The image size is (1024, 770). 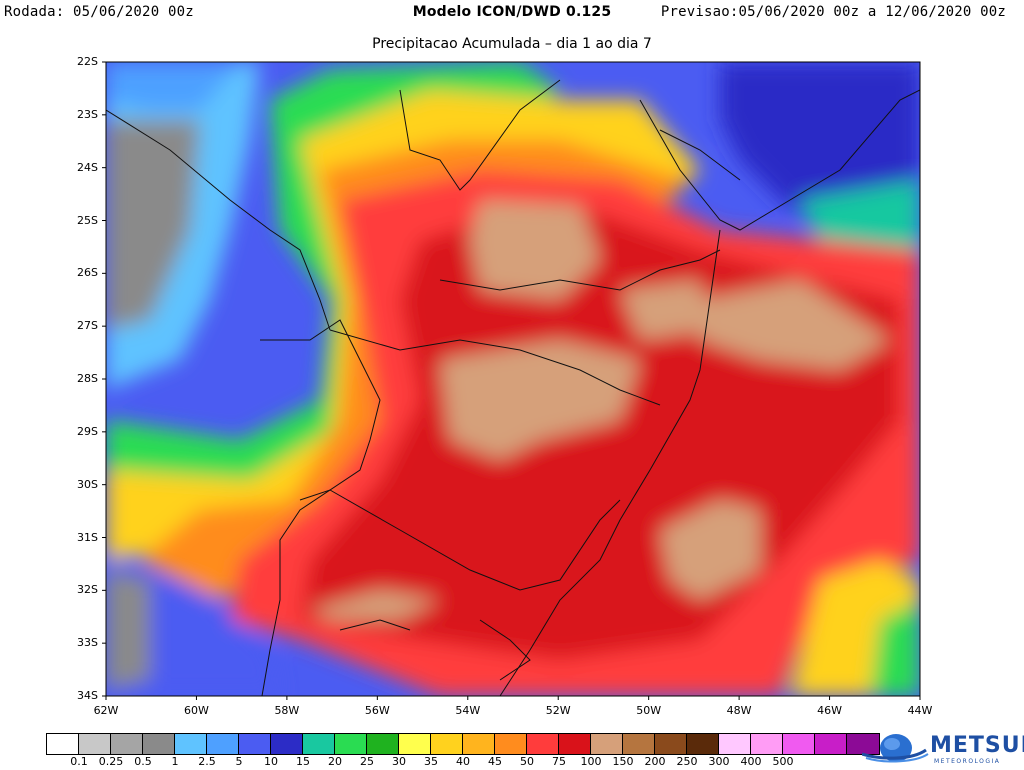 I want to click on map-subtitle: Precipitacao Acumulada – dia 1 ao dia 7, so click(x=512, y=44).